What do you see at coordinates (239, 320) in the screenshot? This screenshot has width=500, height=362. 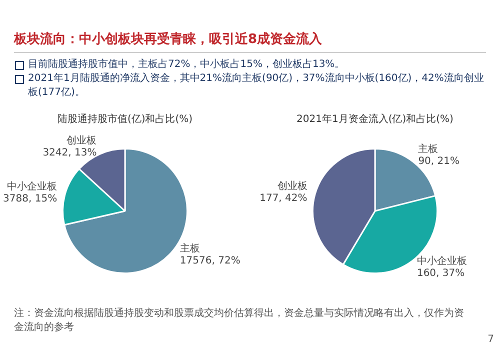 I see `text: 注：资金流向根据陆股通持股变动和股票成交均价估算得出，资金总量与实际情况略有出入，仅作为资金流向的参考` at bounding box center [239, 320].